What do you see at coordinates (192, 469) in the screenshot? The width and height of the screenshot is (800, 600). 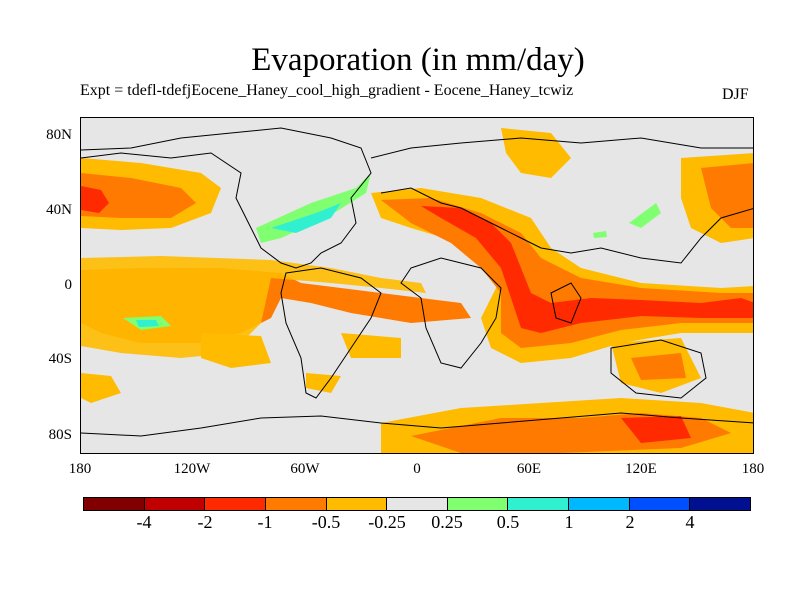 I see `lon-label: 120W` at bounding box center [192, 469].